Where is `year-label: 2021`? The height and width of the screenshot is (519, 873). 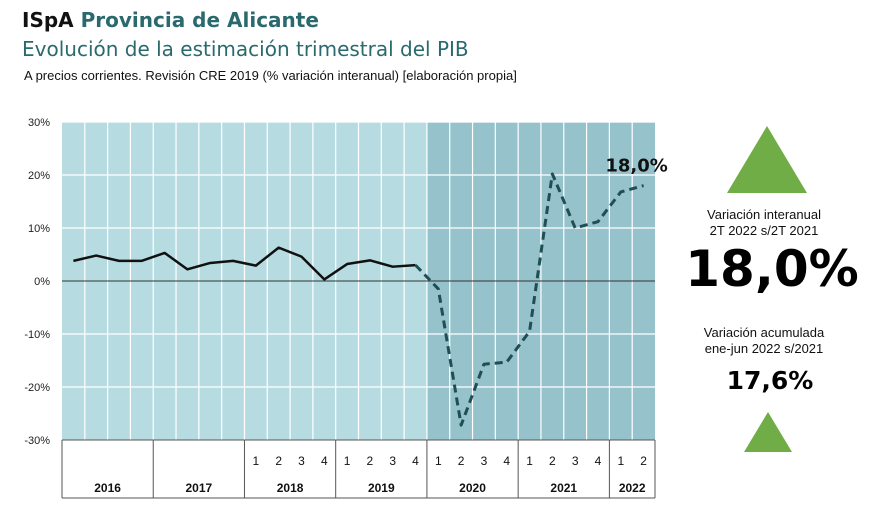
year-label: 2021 is located at coordinates (563, 488).